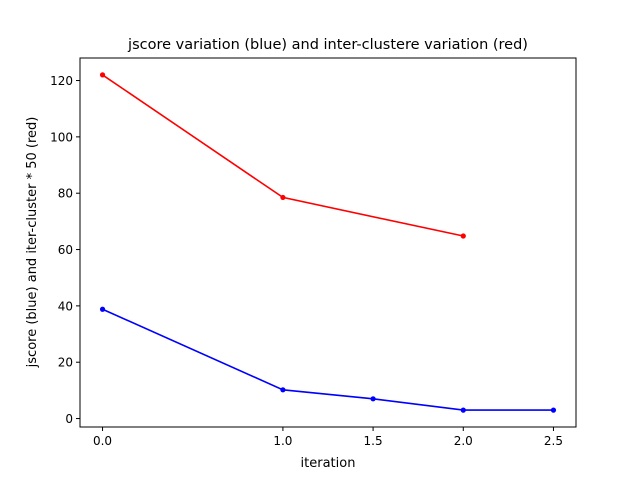  Describe the element at coordinates (69, 419) in the screenshot. I see `y-tick-label: 0` at that location.